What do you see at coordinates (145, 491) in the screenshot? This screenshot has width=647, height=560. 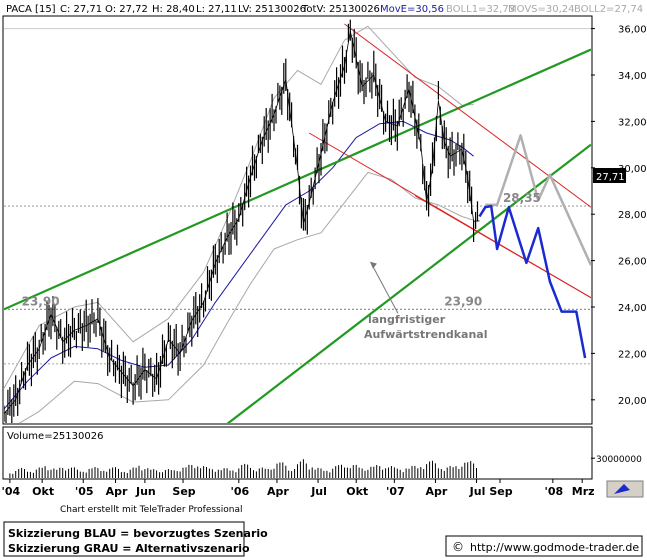 I see `x-tick-label: Jun` at bounding box center [145, 491].